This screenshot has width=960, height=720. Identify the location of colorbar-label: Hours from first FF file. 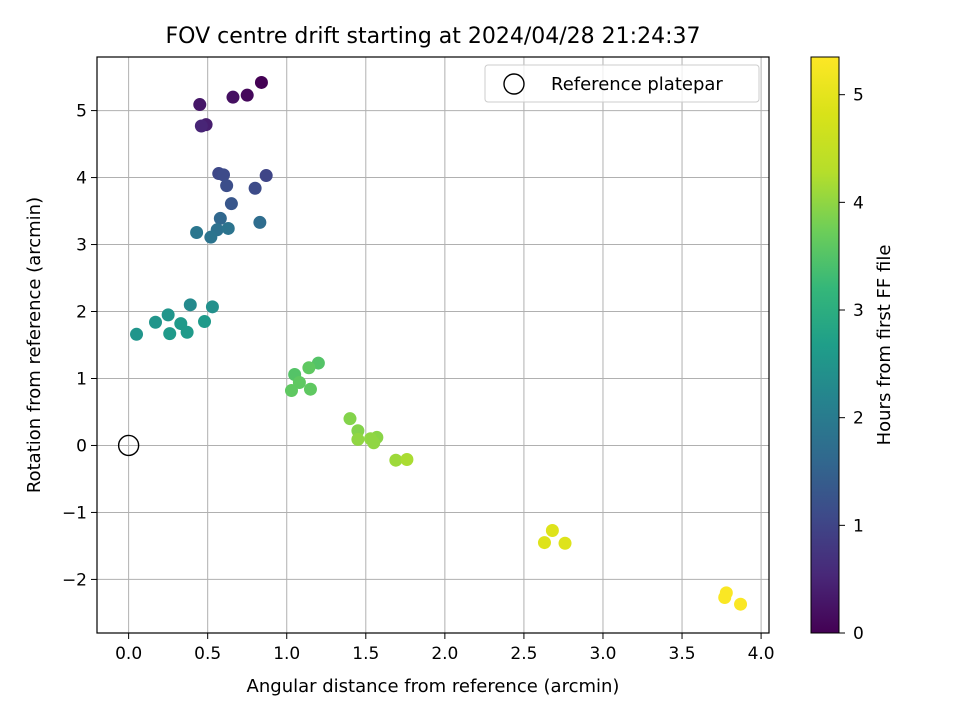
(884, 345).